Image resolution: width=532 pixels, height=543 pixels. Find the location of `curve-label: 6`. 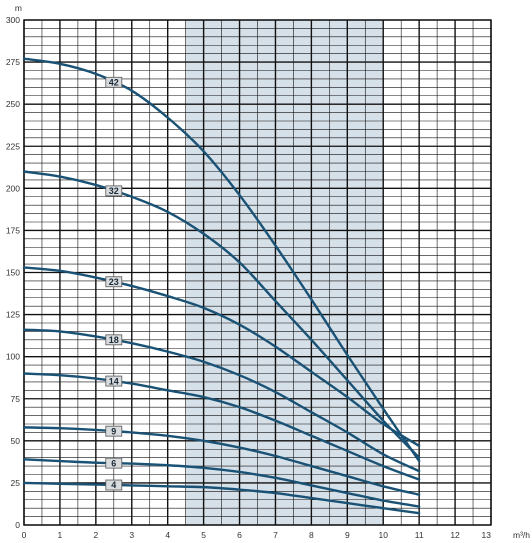

curve-label: 6 is located at coordinates (113, 463).